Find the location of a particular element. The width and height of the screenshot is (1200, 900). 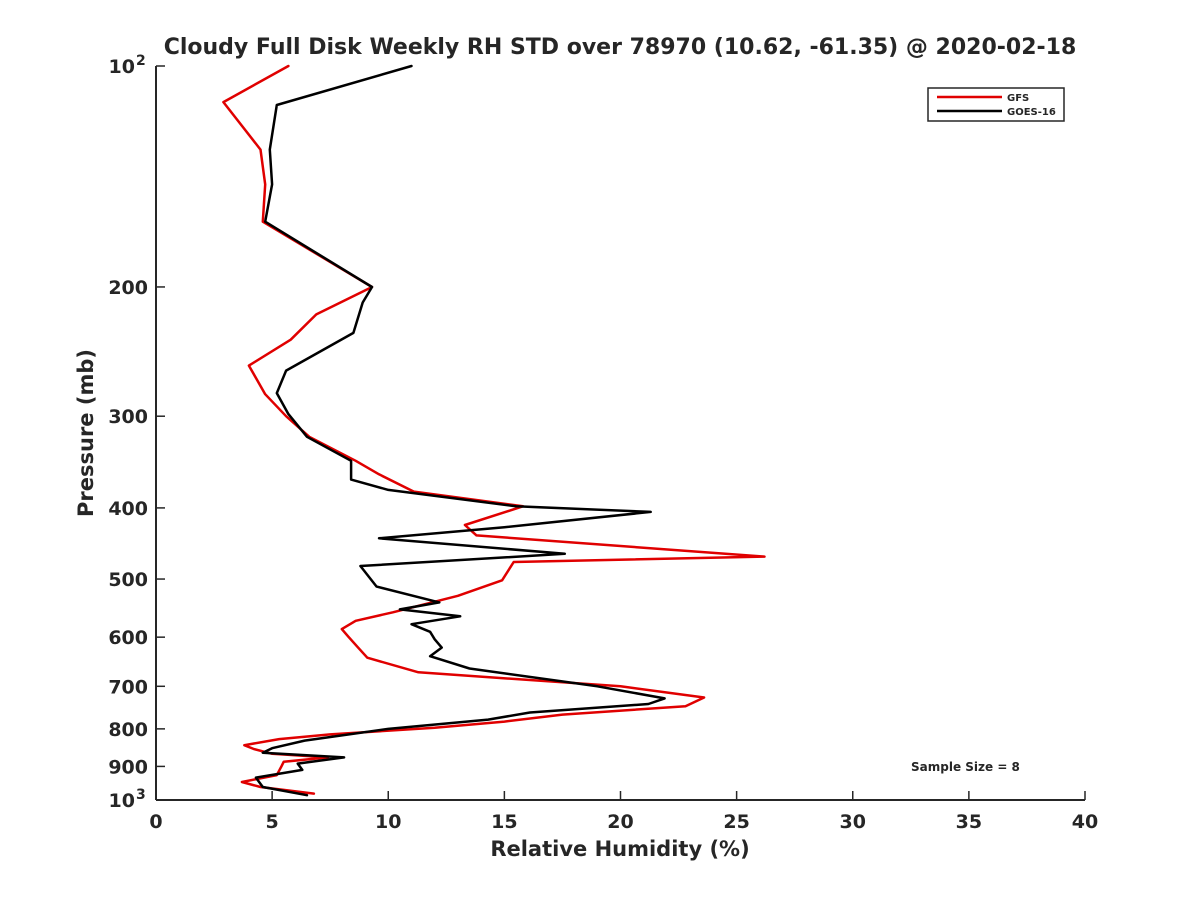

x-tick-label: 30 is located at coordinates (853, 822).